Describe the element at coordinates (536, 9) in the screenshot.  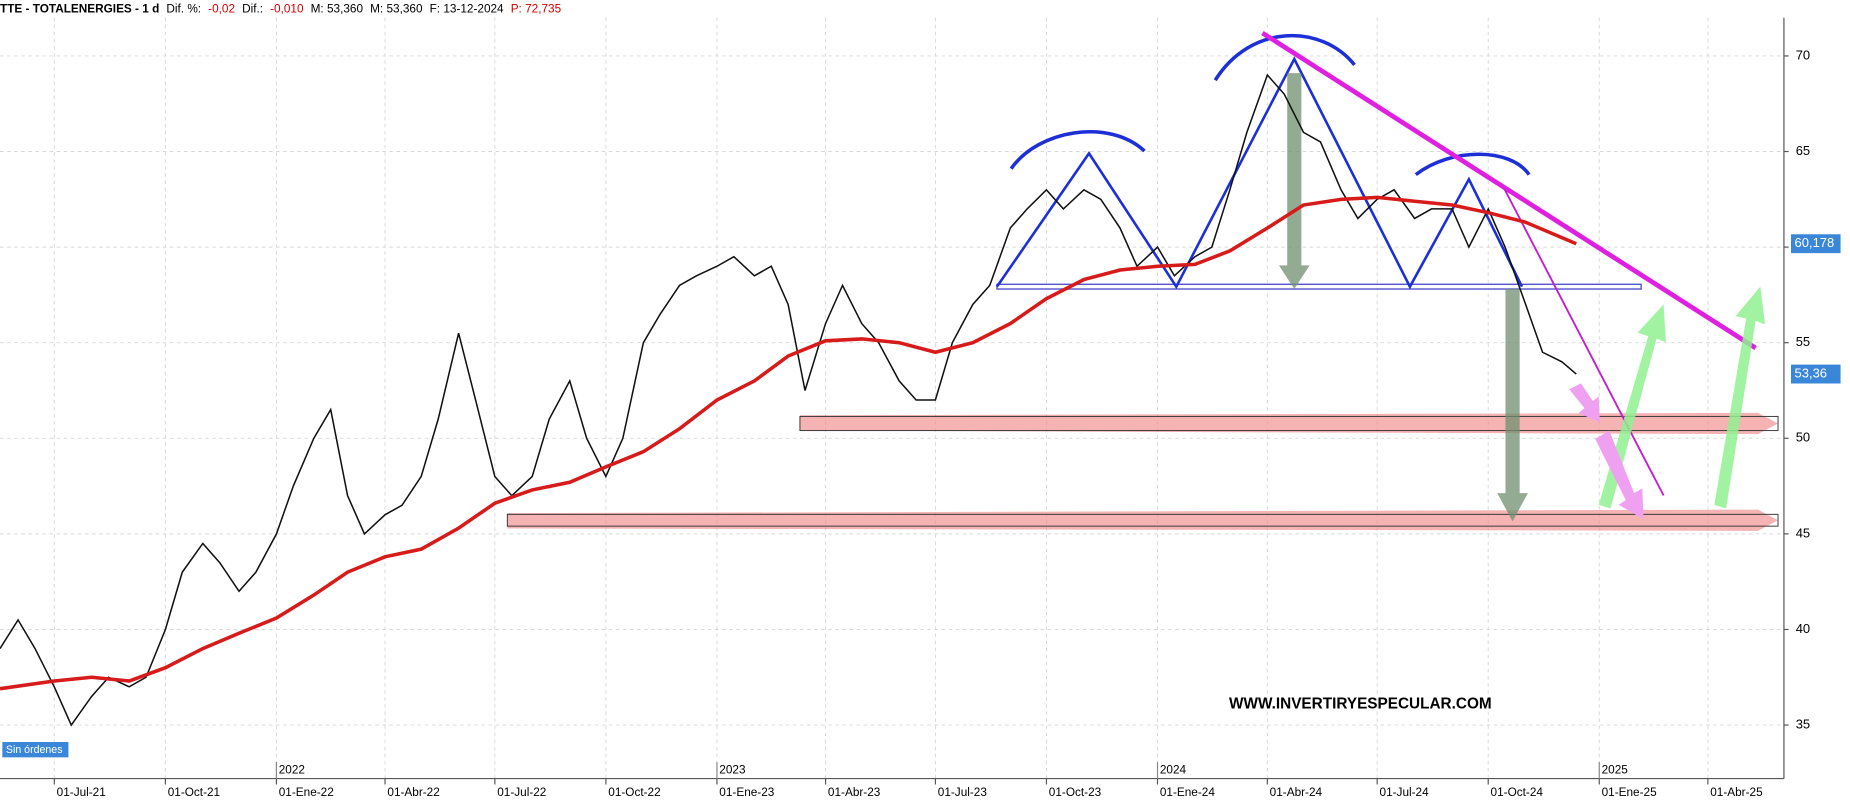
I see `header-item: P: 72,735` at that location.